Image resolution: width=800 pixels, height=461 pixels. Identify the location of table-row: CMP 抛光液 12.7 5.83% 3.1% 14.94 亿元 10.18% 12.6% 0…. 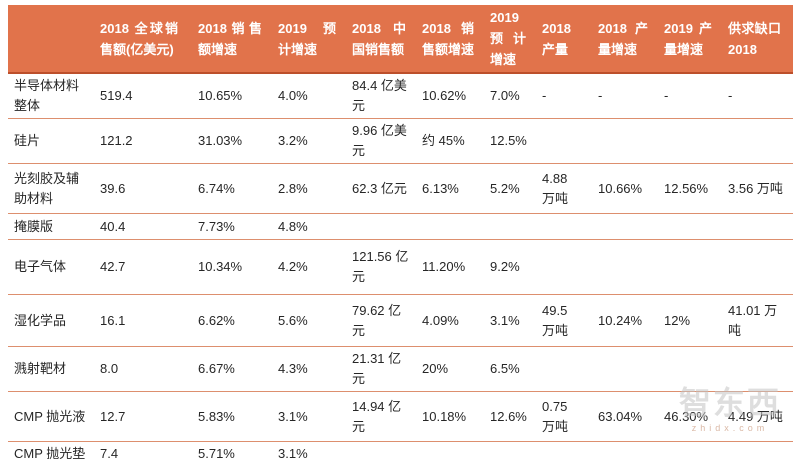
(400, 416).